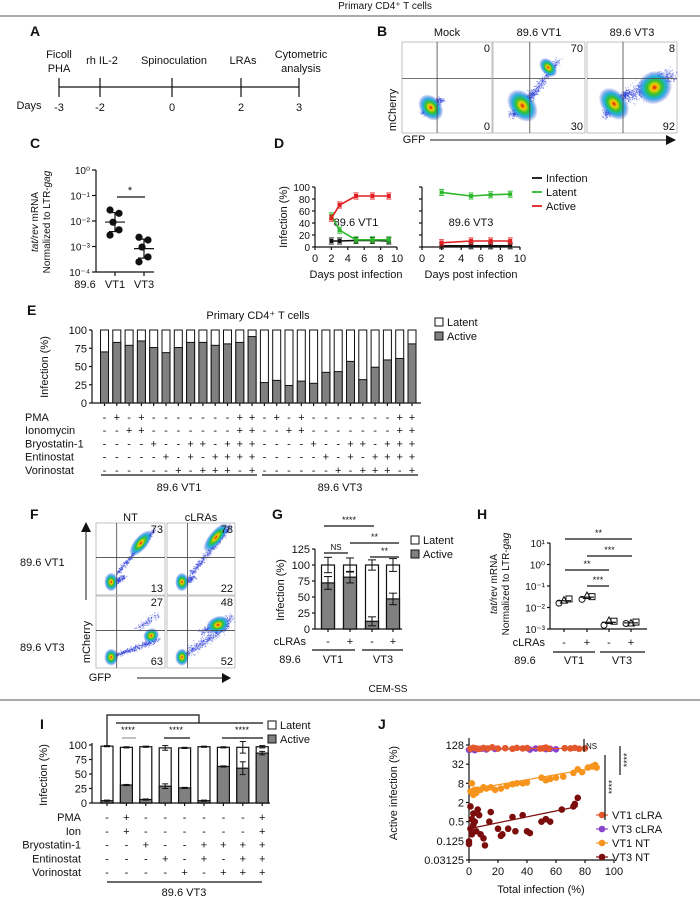  What do you see at coordinates (348, 259) in the screenshot?
I see `x-tick-label: 4` at bounding box center [348, 259].